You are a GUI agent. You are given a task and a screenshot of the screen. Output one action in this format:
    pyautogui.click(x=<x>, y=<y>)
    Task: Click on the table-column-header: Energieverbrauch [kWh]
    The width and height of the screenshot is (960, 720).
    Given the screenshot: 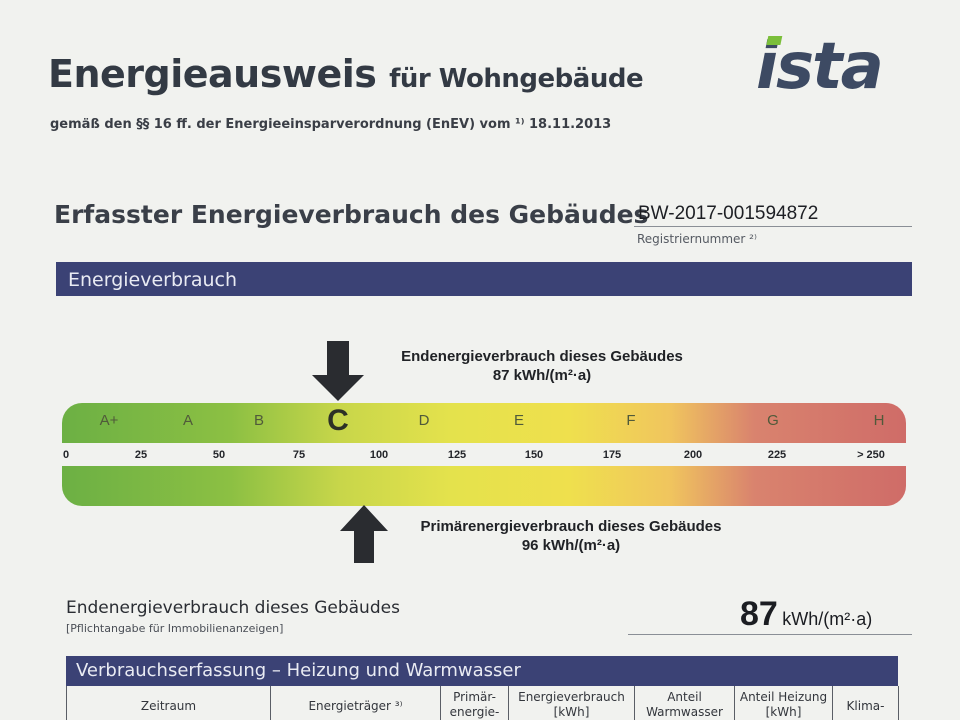 What is the action you would take?
    pyautogui.click(x=572, y=703)
    